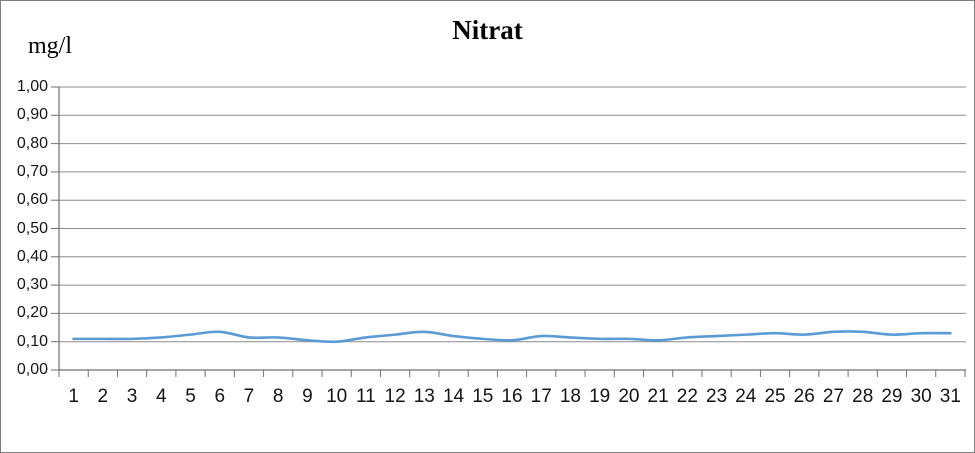 This screenshot has width=975, height=453. What do you see at coordinates (307, 396) in the screenshot?
I see `x-tick-label: 9` at bounding box center [307, 396].